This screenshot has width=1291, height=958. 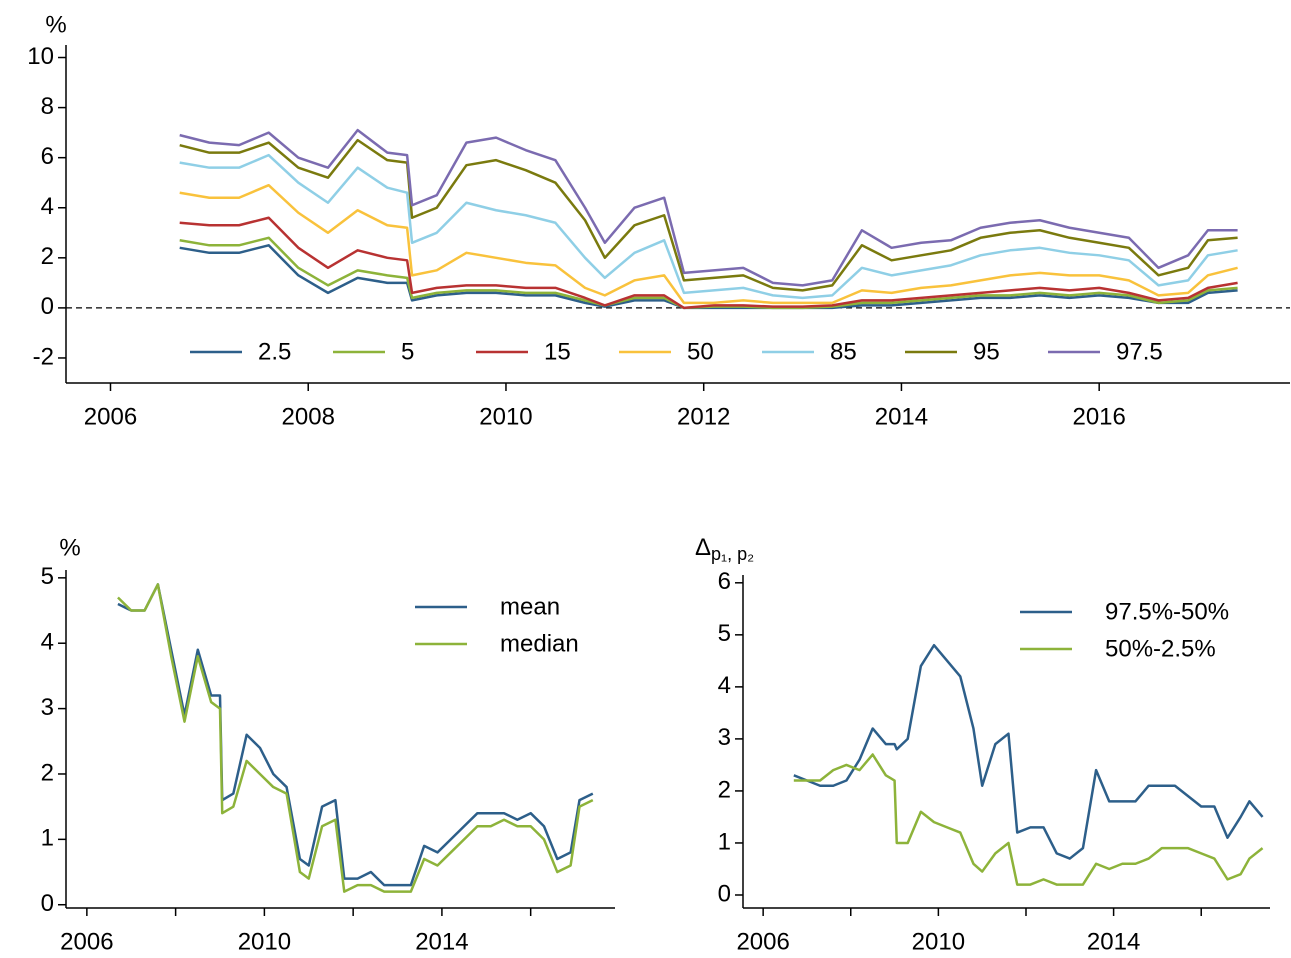 What do you see at coordinates (47, 106) in the screenshot?
I see `y-tick-label: 8` at bounding box center [47, 106].